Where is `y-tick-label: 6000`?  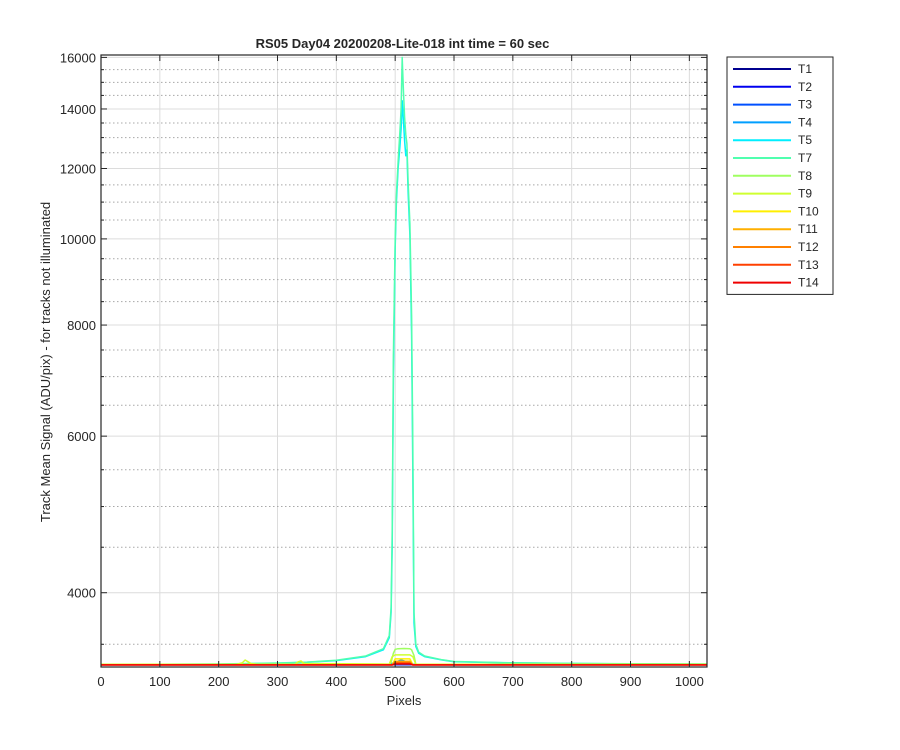 y-tick-label: 6000 is located at coordinates (81, 436).